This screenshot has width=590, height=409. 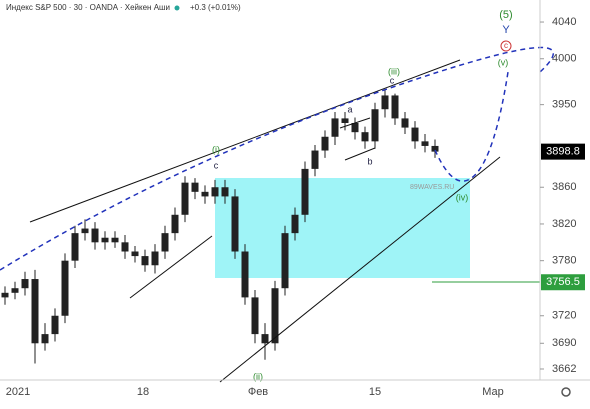 I want to click on price-label: 3898.8, so click(x=563, y=152).